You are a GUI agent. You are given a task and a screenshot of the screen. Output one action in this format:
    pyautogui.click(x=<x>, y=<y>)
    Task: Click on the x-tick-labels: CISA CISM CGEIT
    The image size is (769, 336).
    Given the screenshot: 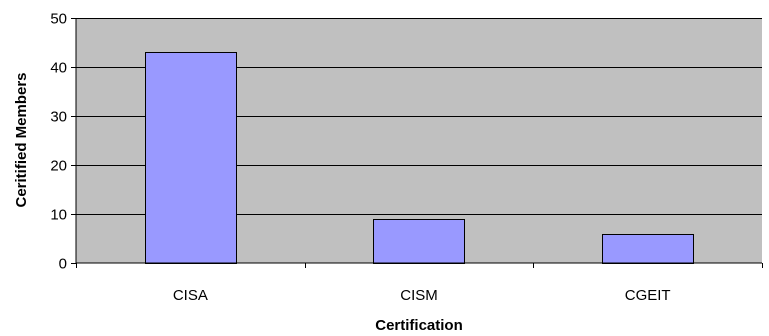 What is the action you would take?
    pyautogui.click(x=422, y=295)
    